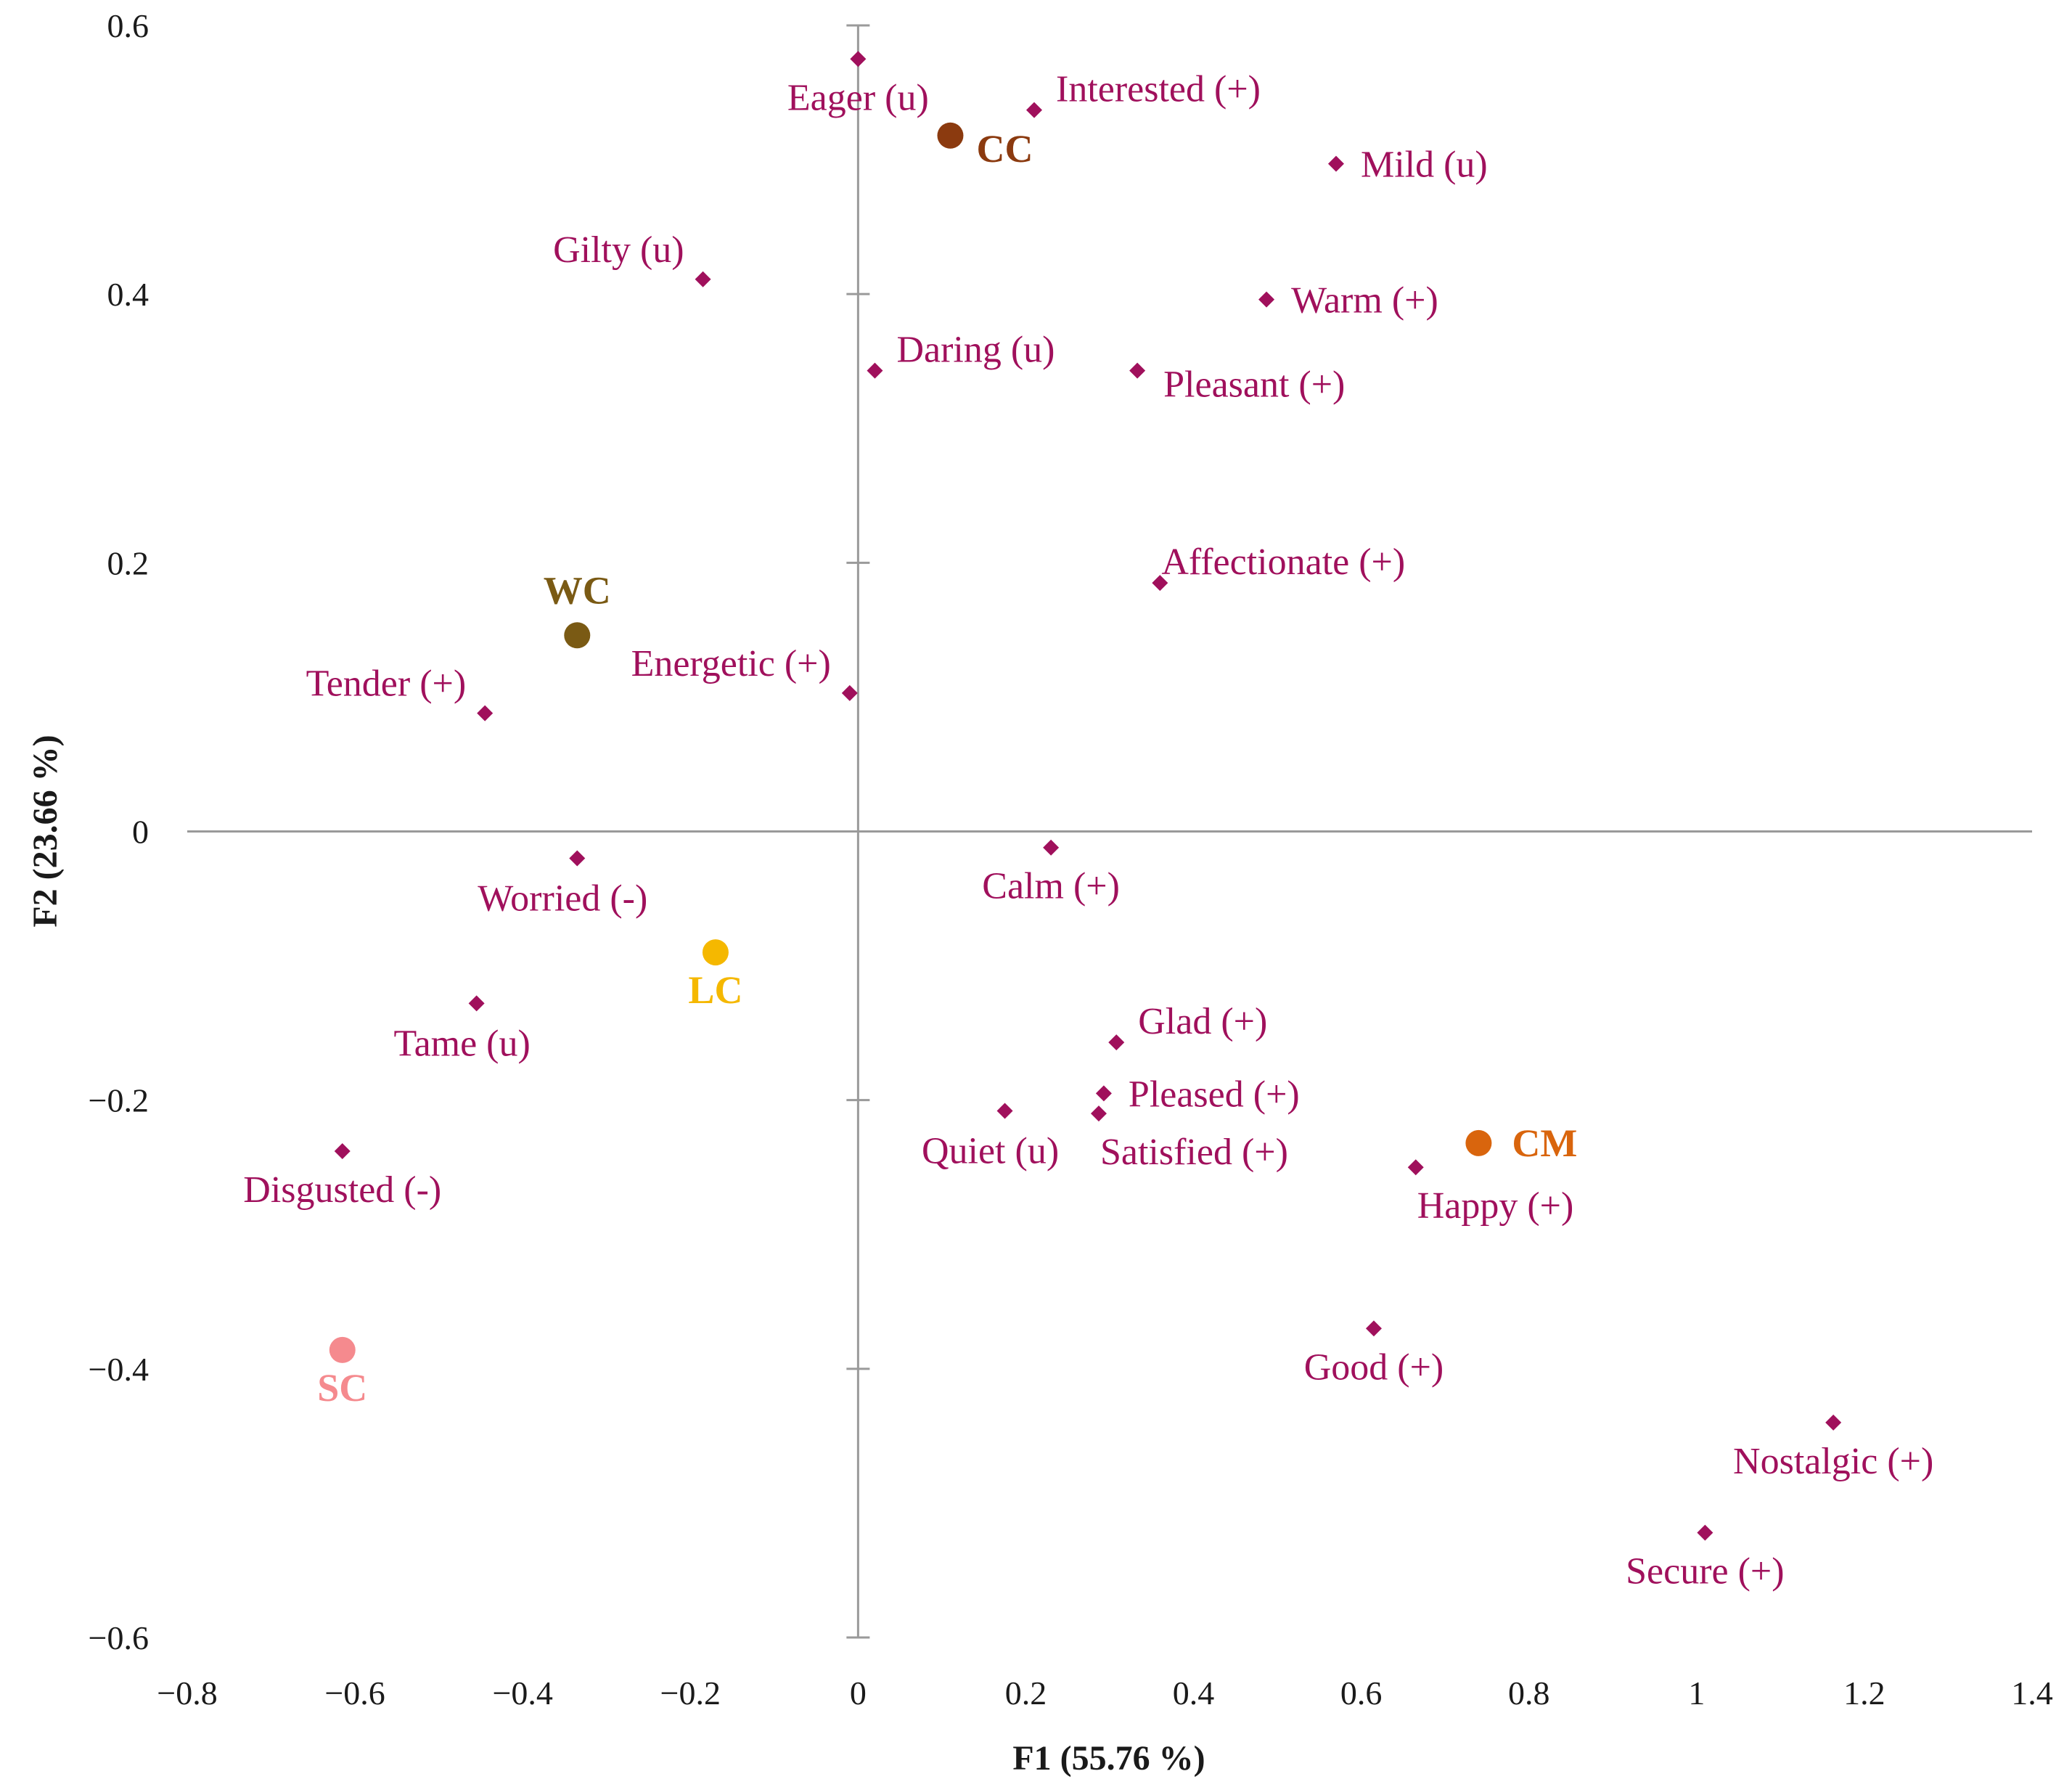  Describe the element at coordinates (1283, 562) in the screenshot. I see `attribute-point-label: Affectionate (+)` at that location.